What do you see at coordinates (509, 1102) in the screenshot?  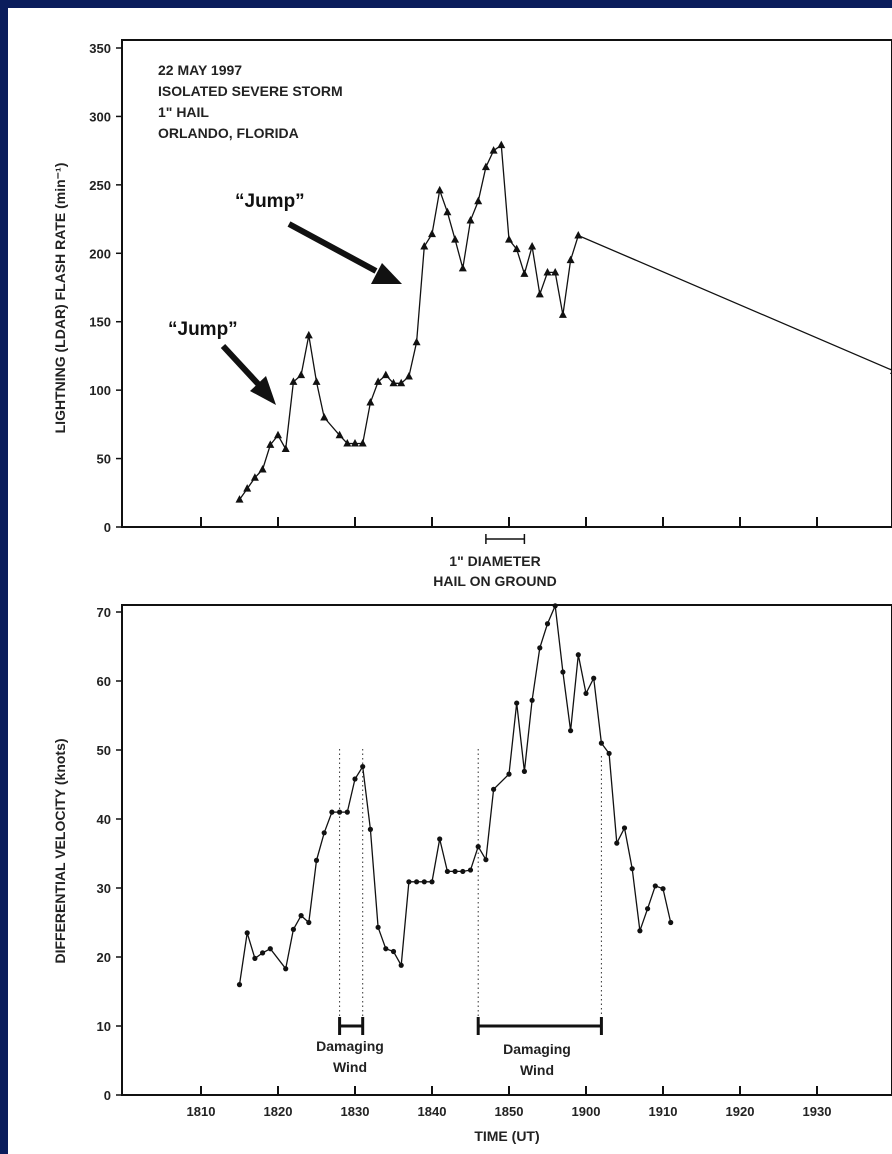 I see `velocity-x-ticks: 1810 1820 1830 1840 1850 1900 1910 1920 1930` at bounding box center [509, 1102].